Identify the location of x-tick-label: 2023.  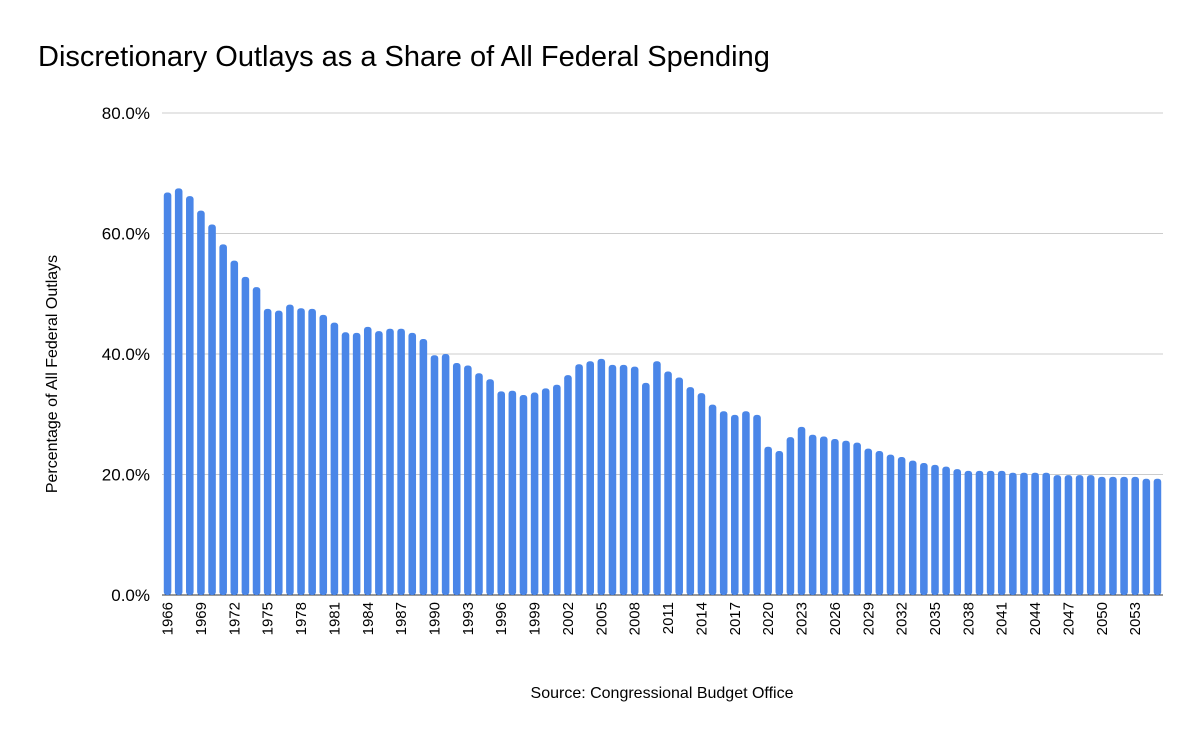
(802, 618).